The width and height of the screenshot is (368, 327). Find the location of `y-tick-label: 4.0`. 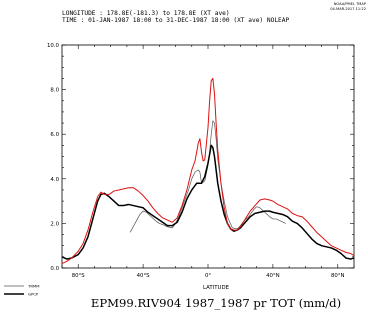

y-tick-label: 4.0 is located at coordinates (54, 180).